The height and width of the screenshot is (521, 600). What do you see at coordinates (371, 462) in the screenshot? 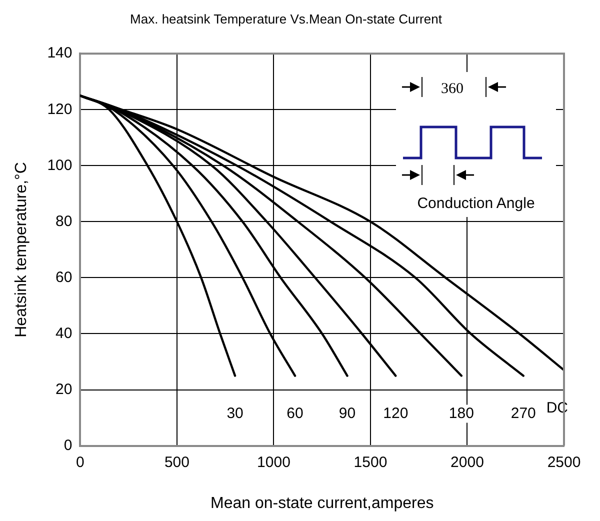
I see `x-tick-label: 1500` at bounding box center [371, 462].